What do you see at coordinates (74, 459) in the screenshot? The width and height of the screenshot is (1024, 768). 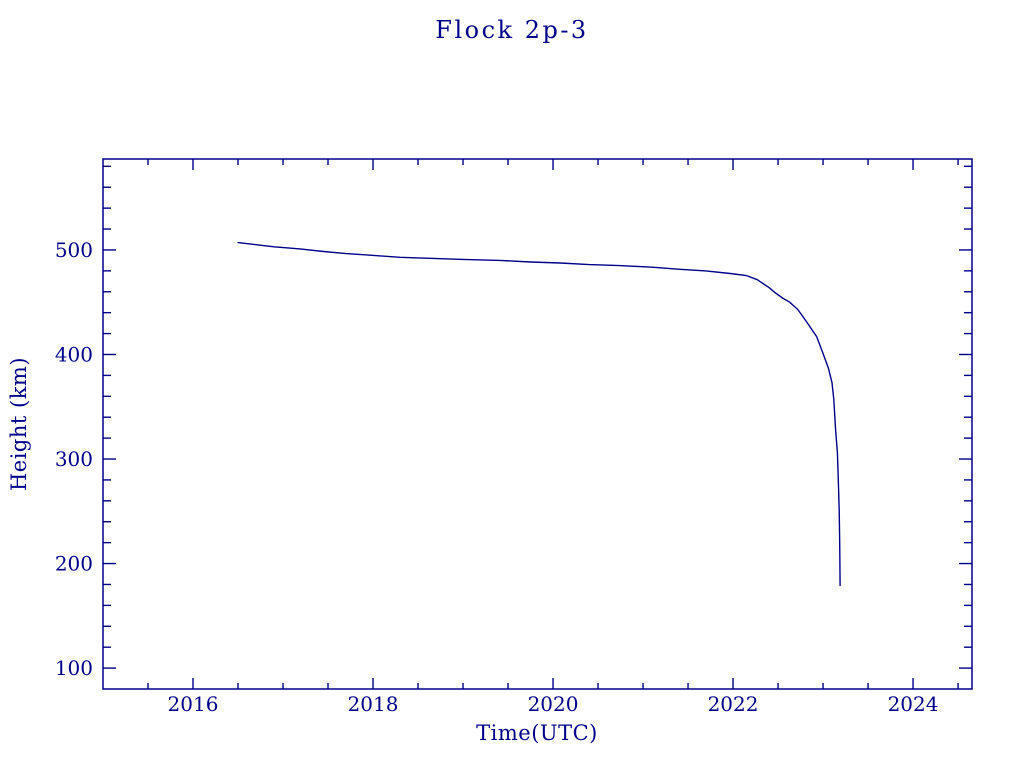 I see `y-tick-label: 300` at bounding box center [74, 459].